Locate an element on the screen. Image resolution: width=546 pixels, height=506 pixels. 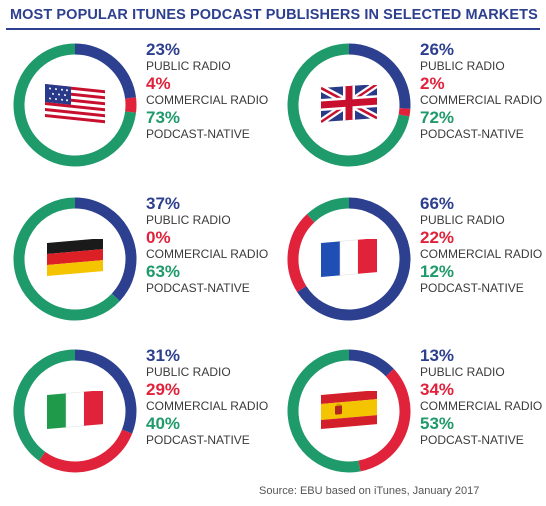
commercial-radio-value: 2% is located at coordinates (432, 83).